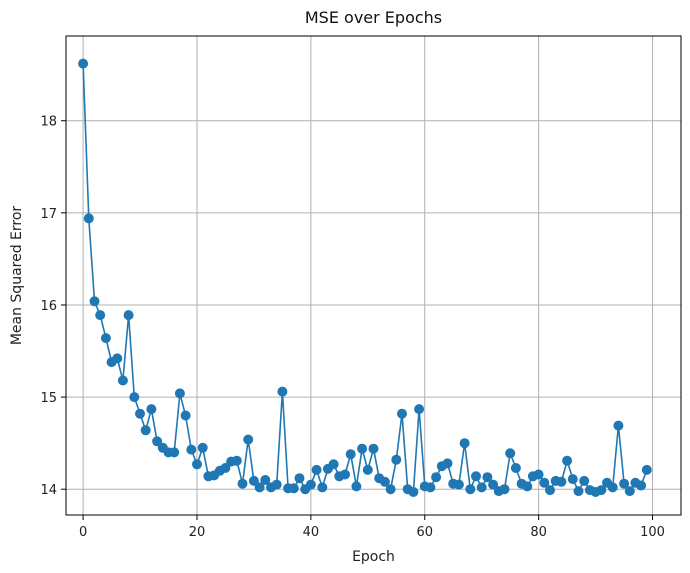 Image resolution: width=690 pixels, height=573 pixels. I want to click on x-tick-label: 0, so click(83, 532).